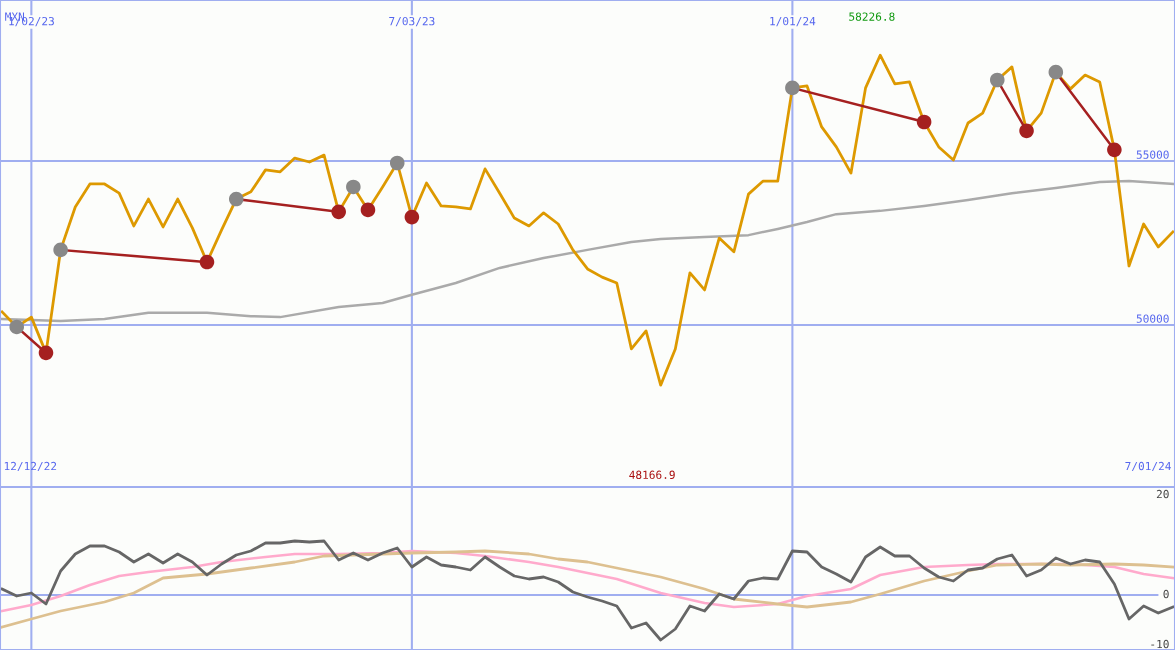 The image size is (1175, 650). What do you see at coordinates (587, 589) in the screenshot?
I see `line-series` at bounding box center [587, 589].